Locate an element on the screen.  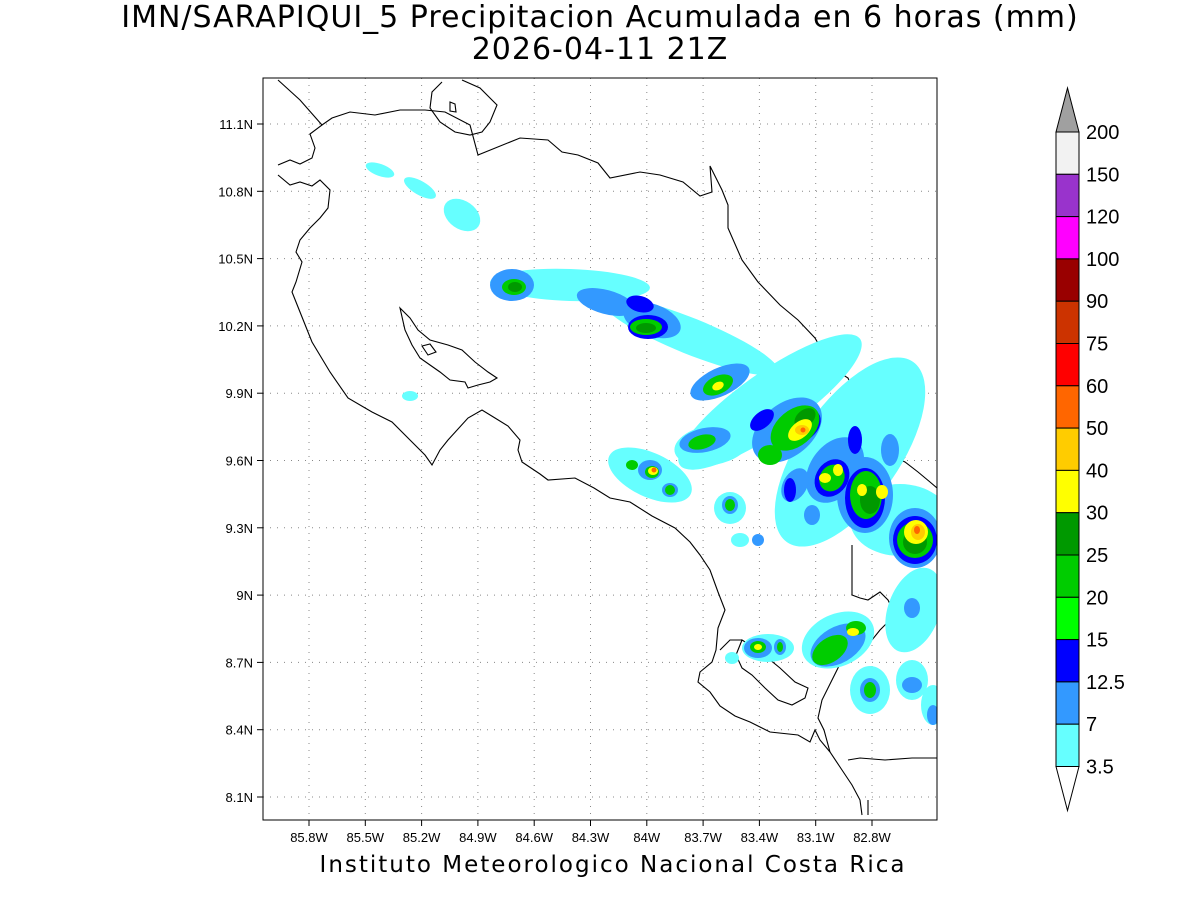
lon-label: 83.7W is located at coordinates (703, 837).